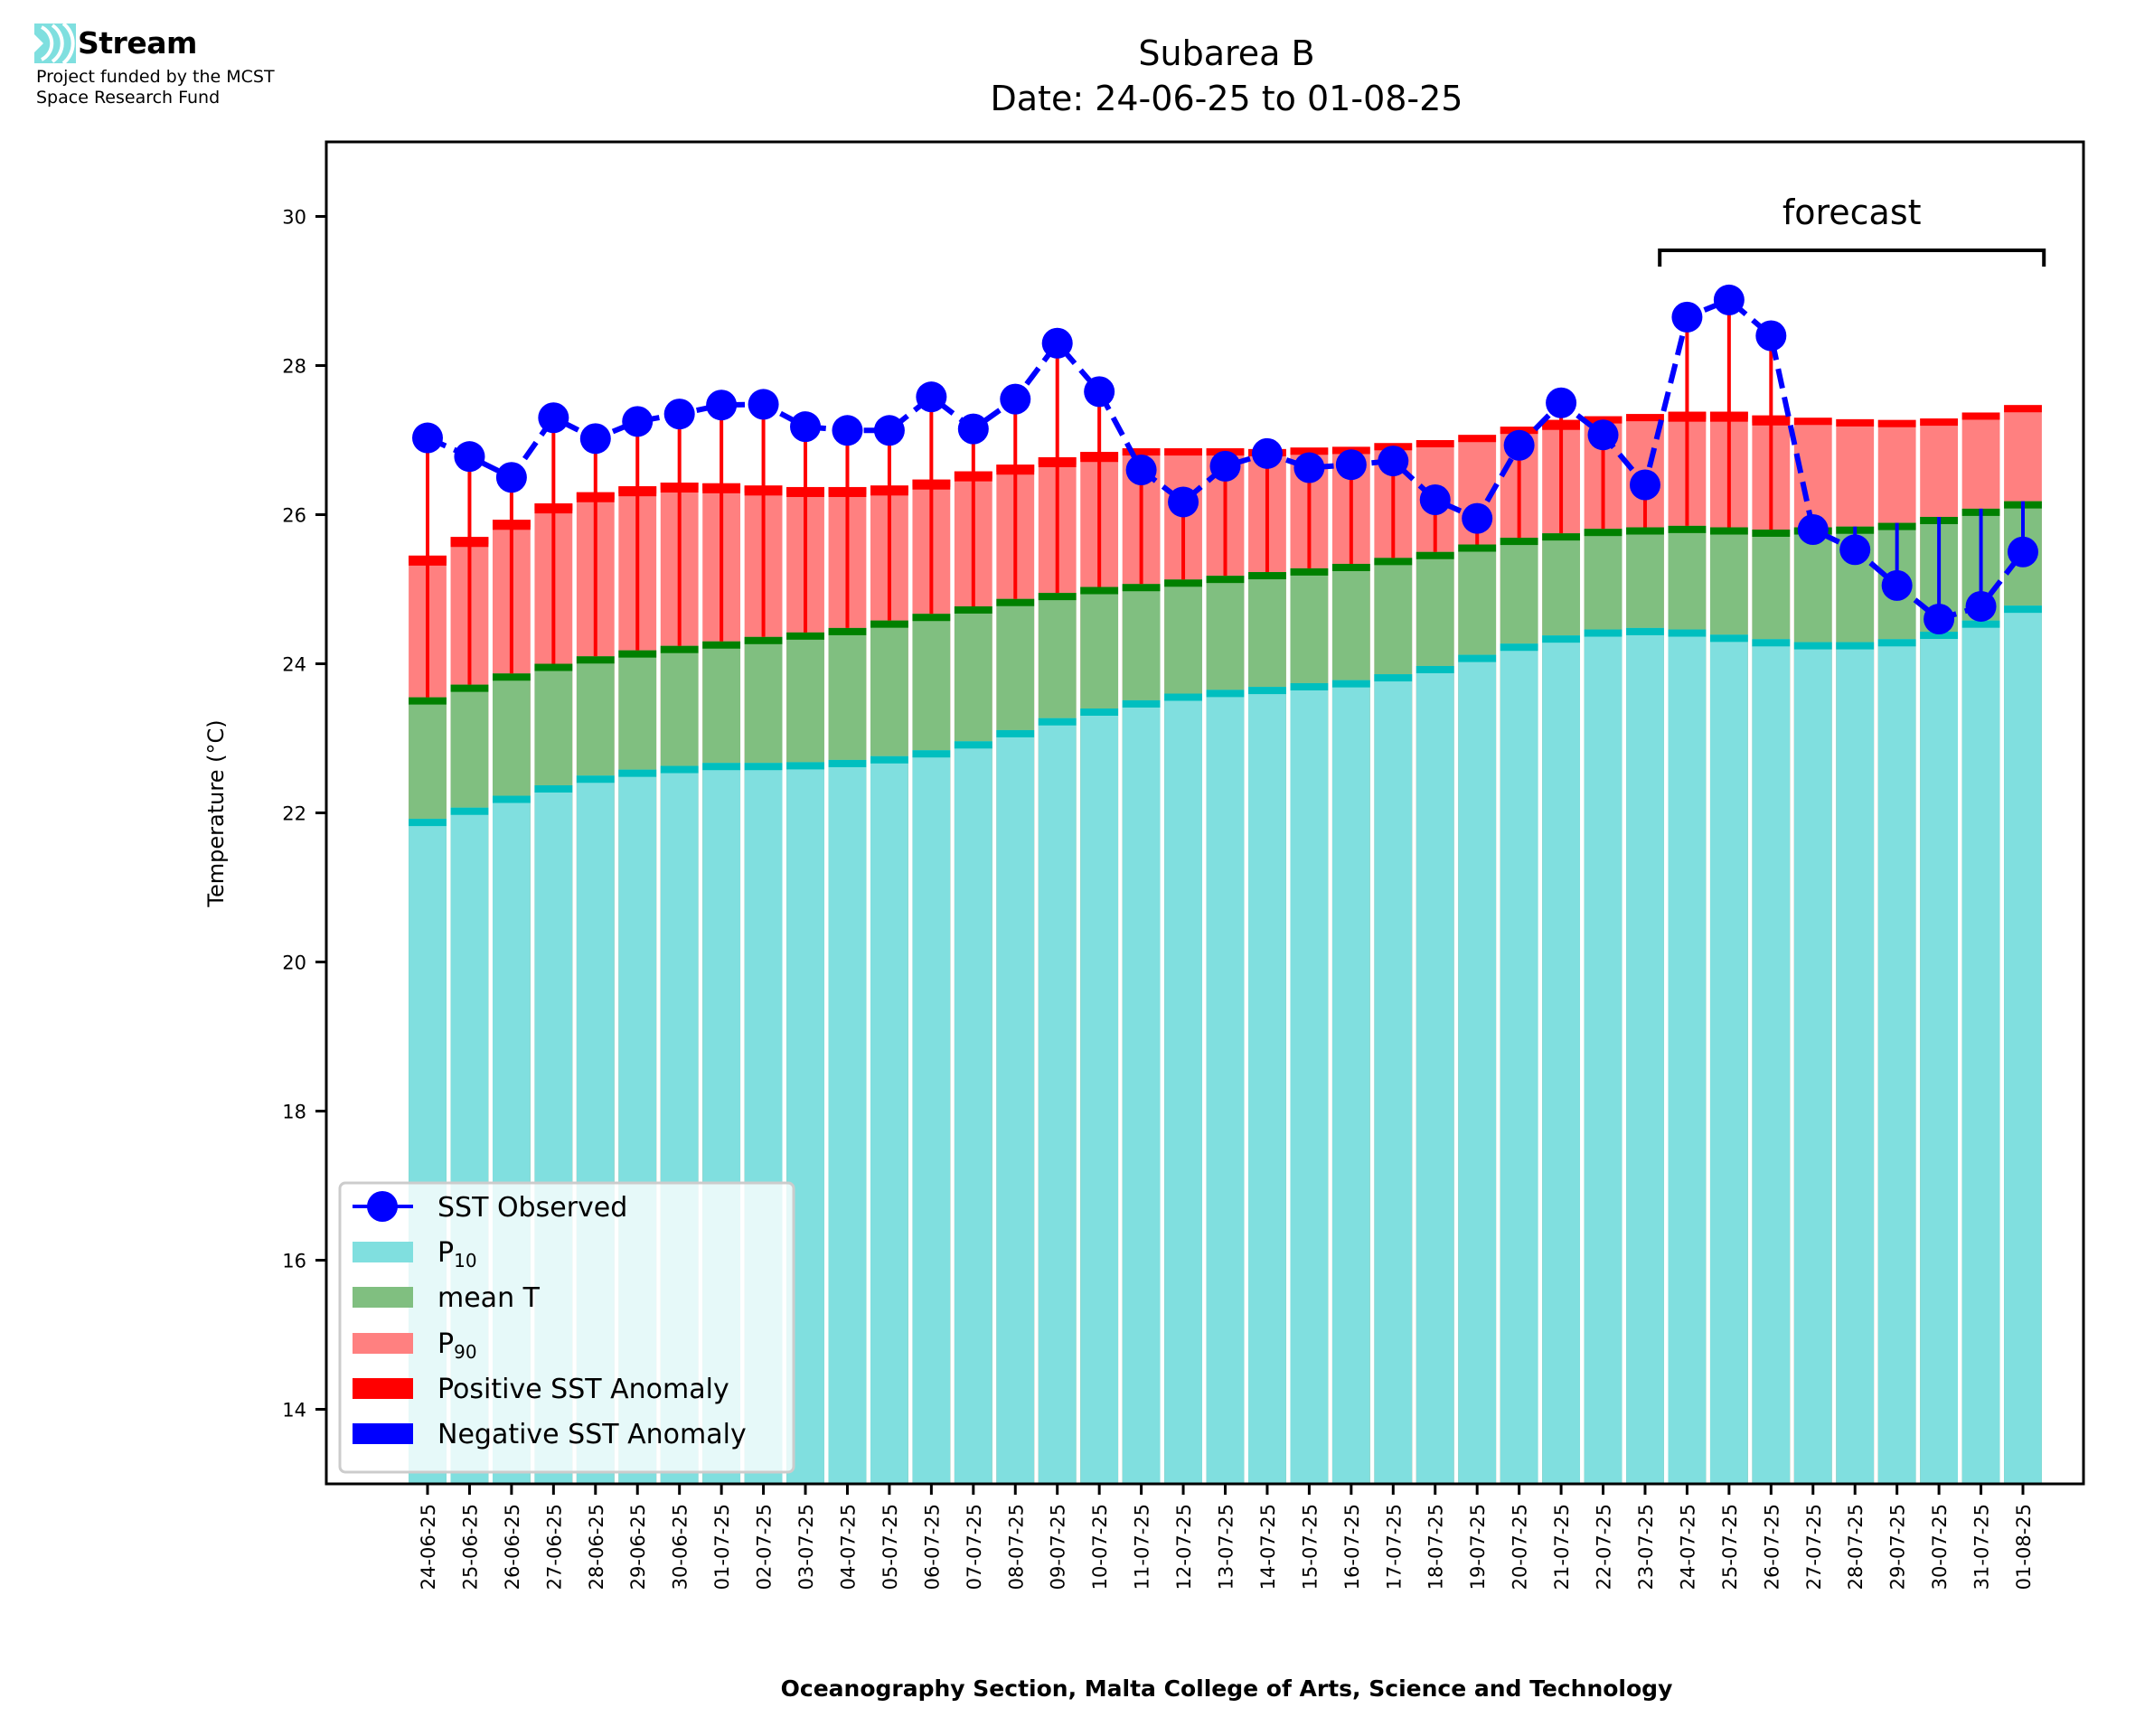  What do you see at coordinates (1982, 1547) in the screenshot?
I see `x-tick-label: 31-07-25` at bounding box center [1982, 1547].